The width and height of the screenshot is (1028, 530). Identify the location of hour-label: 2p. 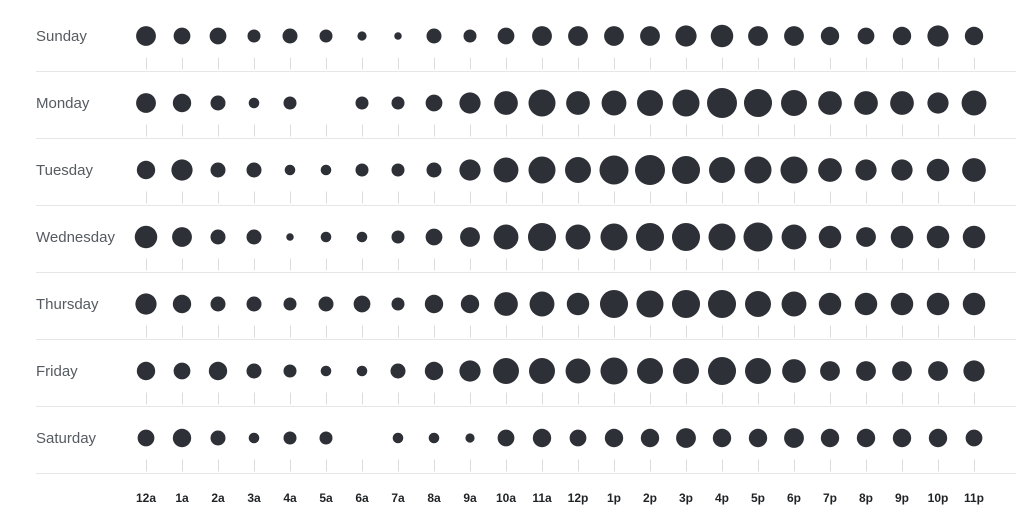
(650, 498).